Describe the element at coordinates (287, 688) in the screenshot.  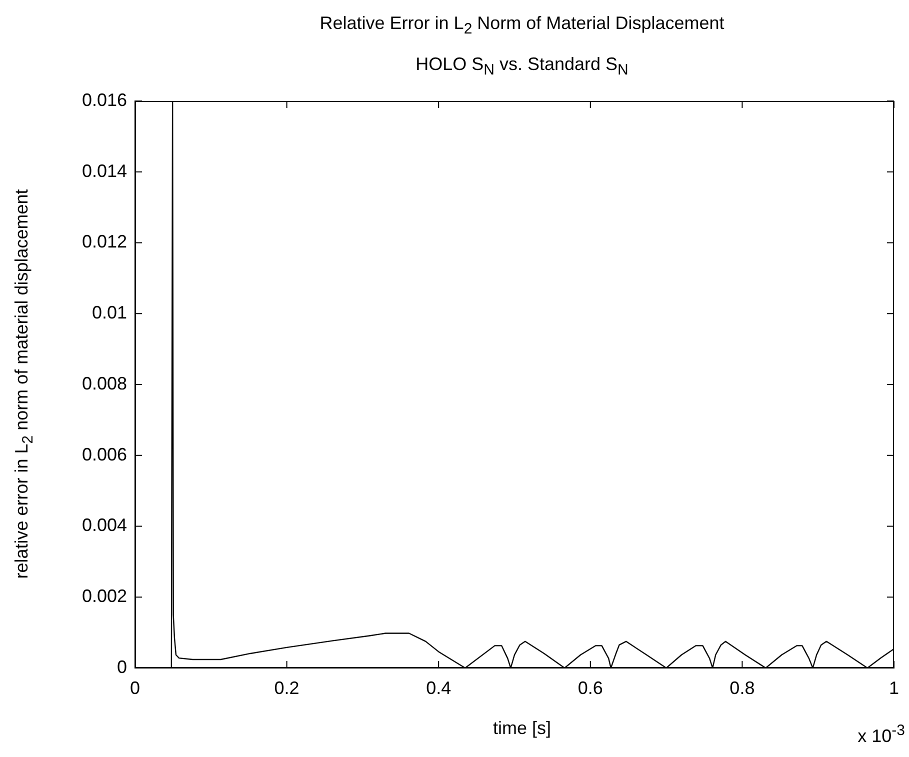
I see `x-tick-label: 0.2` at that location.